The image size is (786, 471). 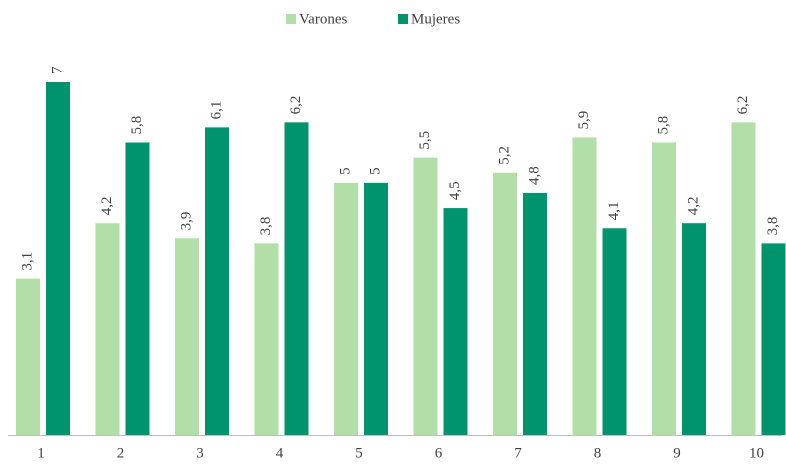 I want to click on x-tick-label: 2, so click(x=121, y=453).